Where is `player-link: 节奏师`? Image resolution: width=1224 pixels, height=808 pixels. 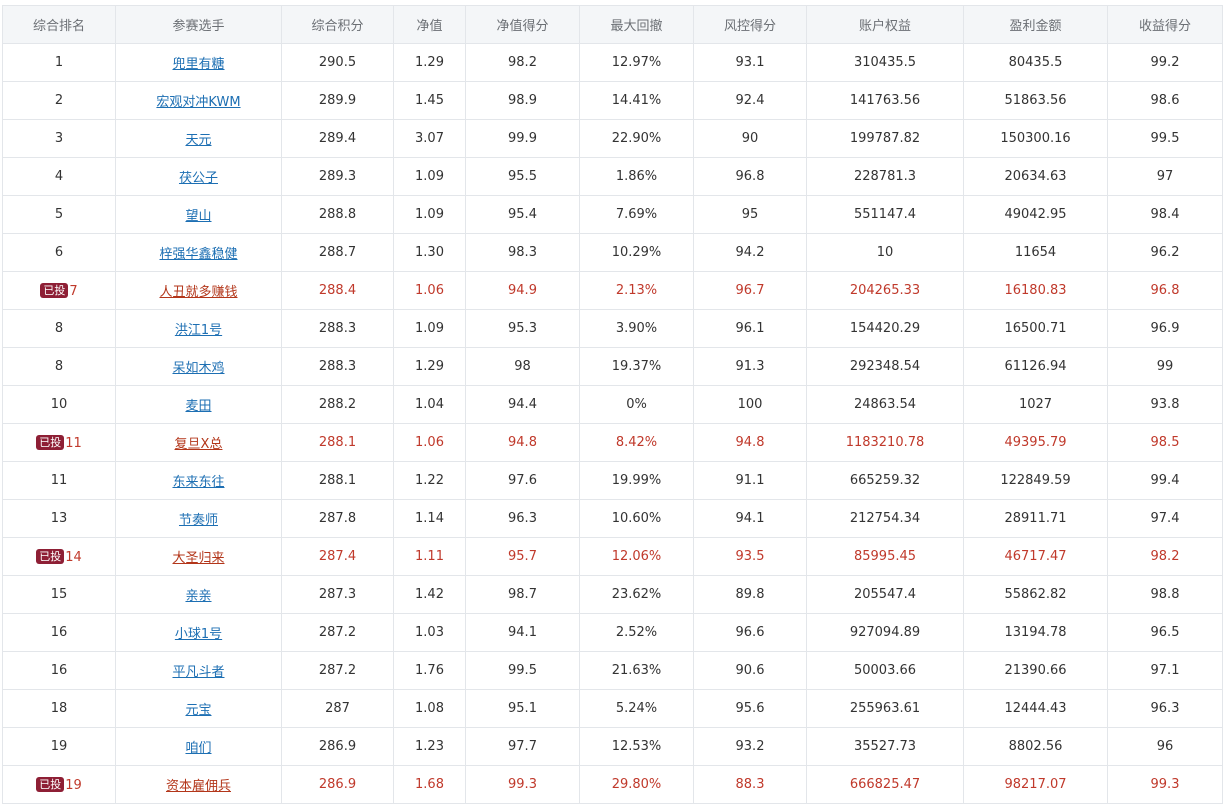 player-link: 节奏师 is located at coordinates (198, 520).